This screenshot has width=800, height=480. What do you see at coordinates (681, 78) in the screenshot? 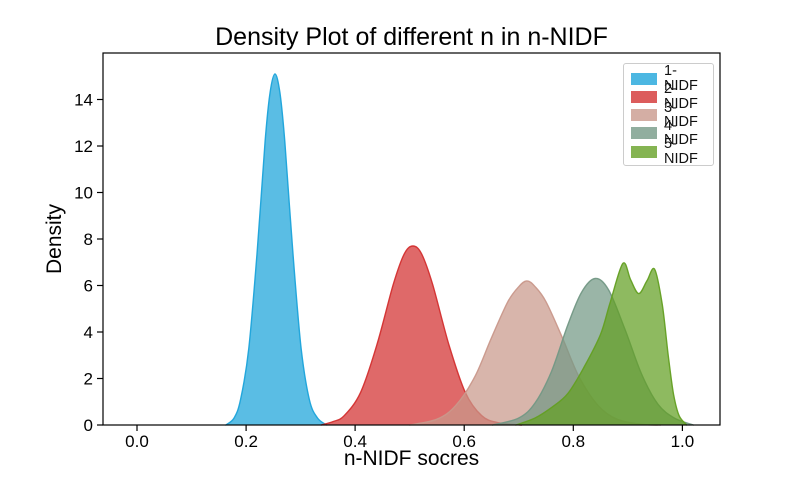
I see `legend-label: 1-NIDF` at bounding box center [681, 78].